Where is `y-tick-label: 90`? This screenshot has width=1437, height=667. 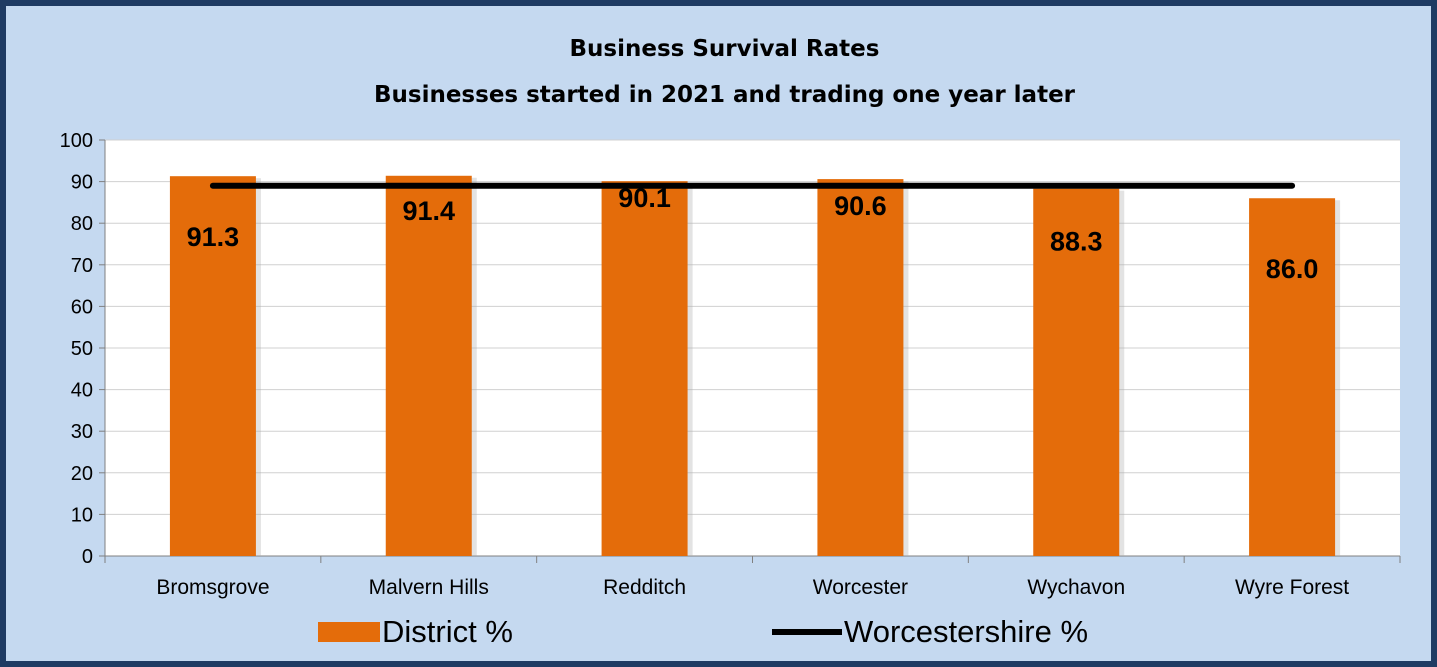
y-tick-label: 90 is located at coordinates (82, 183).